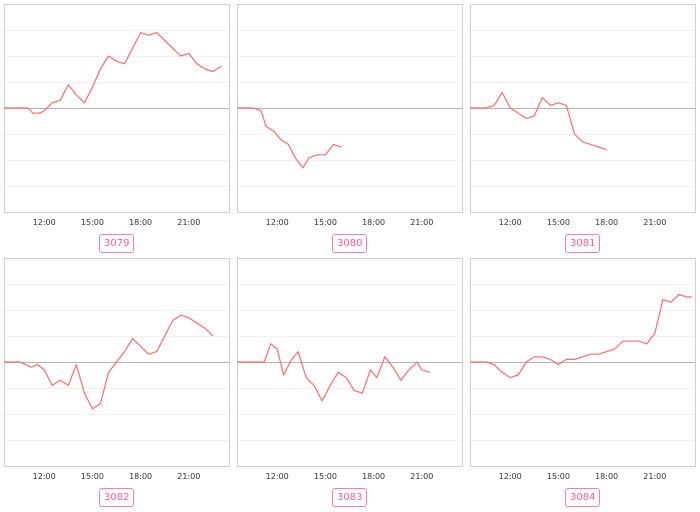 The image size is (700, 512). What do you see at coordinates (583, 497) in the screenshot?
I see `panel-label-badge: 3084` at bounding box center [583, 497].